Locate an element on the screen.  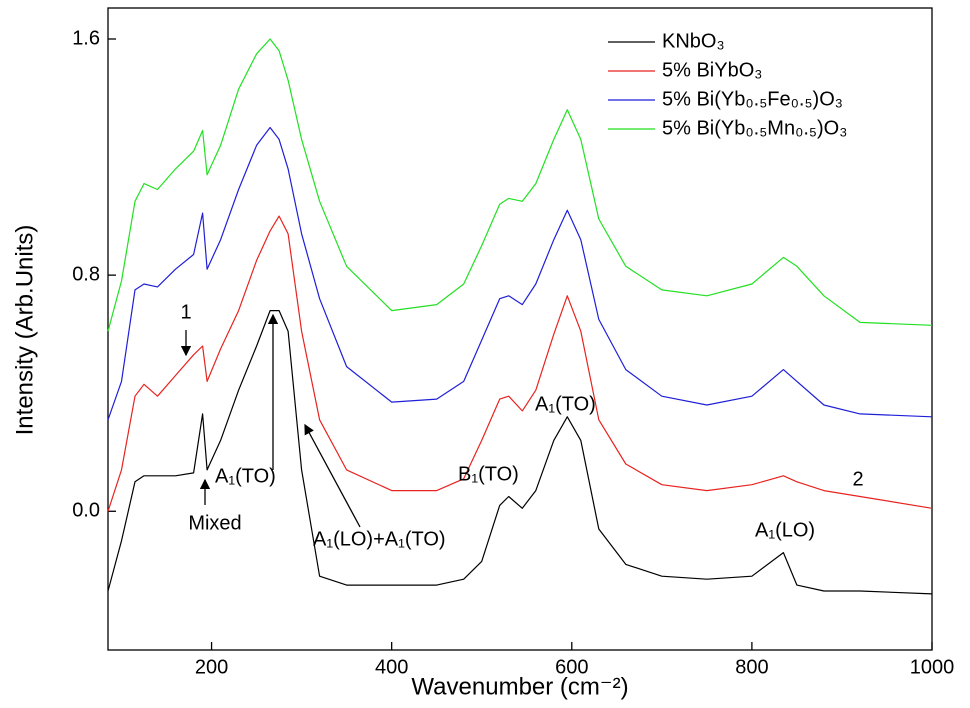
x-axis-label: Wavenumber (cm⁻²) is located at coordinates (519, 686).